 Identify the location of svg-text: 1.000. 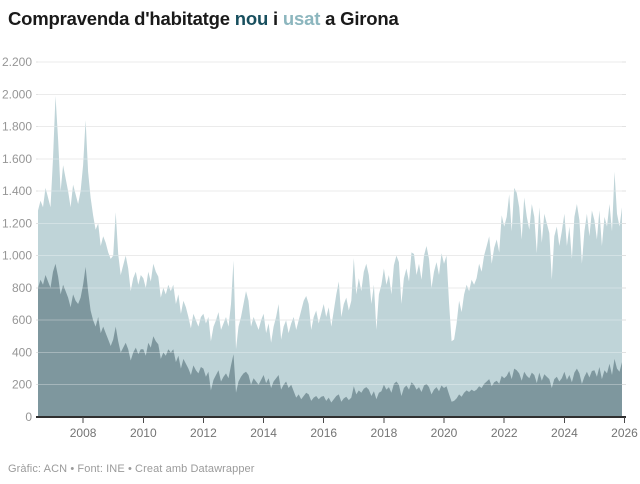
(17, 256).